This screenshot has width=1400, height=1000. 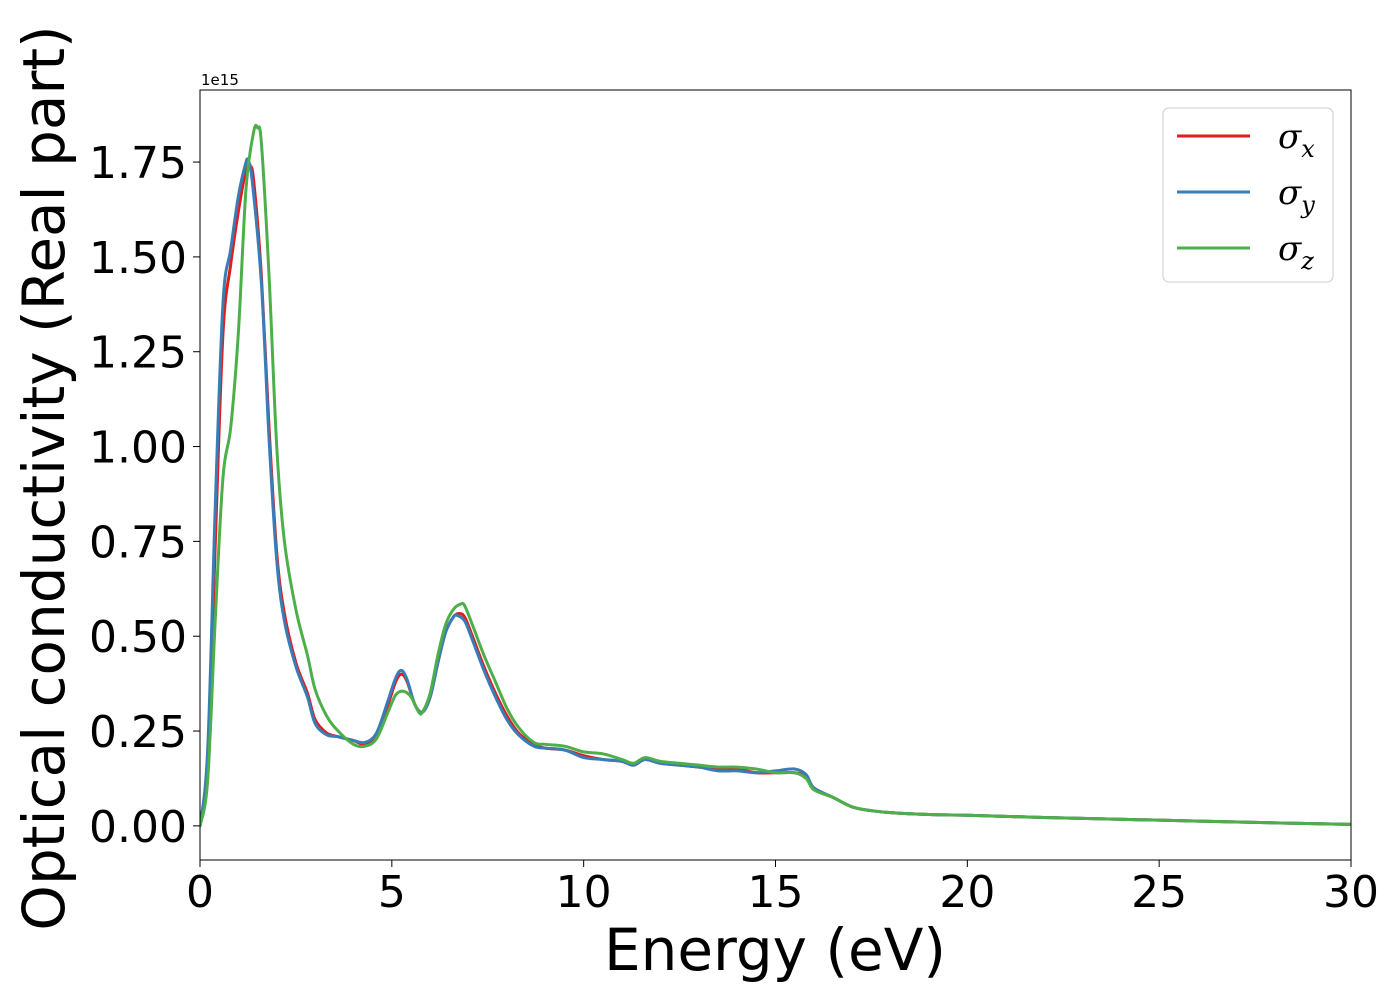 I want to click on y-tick-label: 1.25, so click(x=138, y=353).